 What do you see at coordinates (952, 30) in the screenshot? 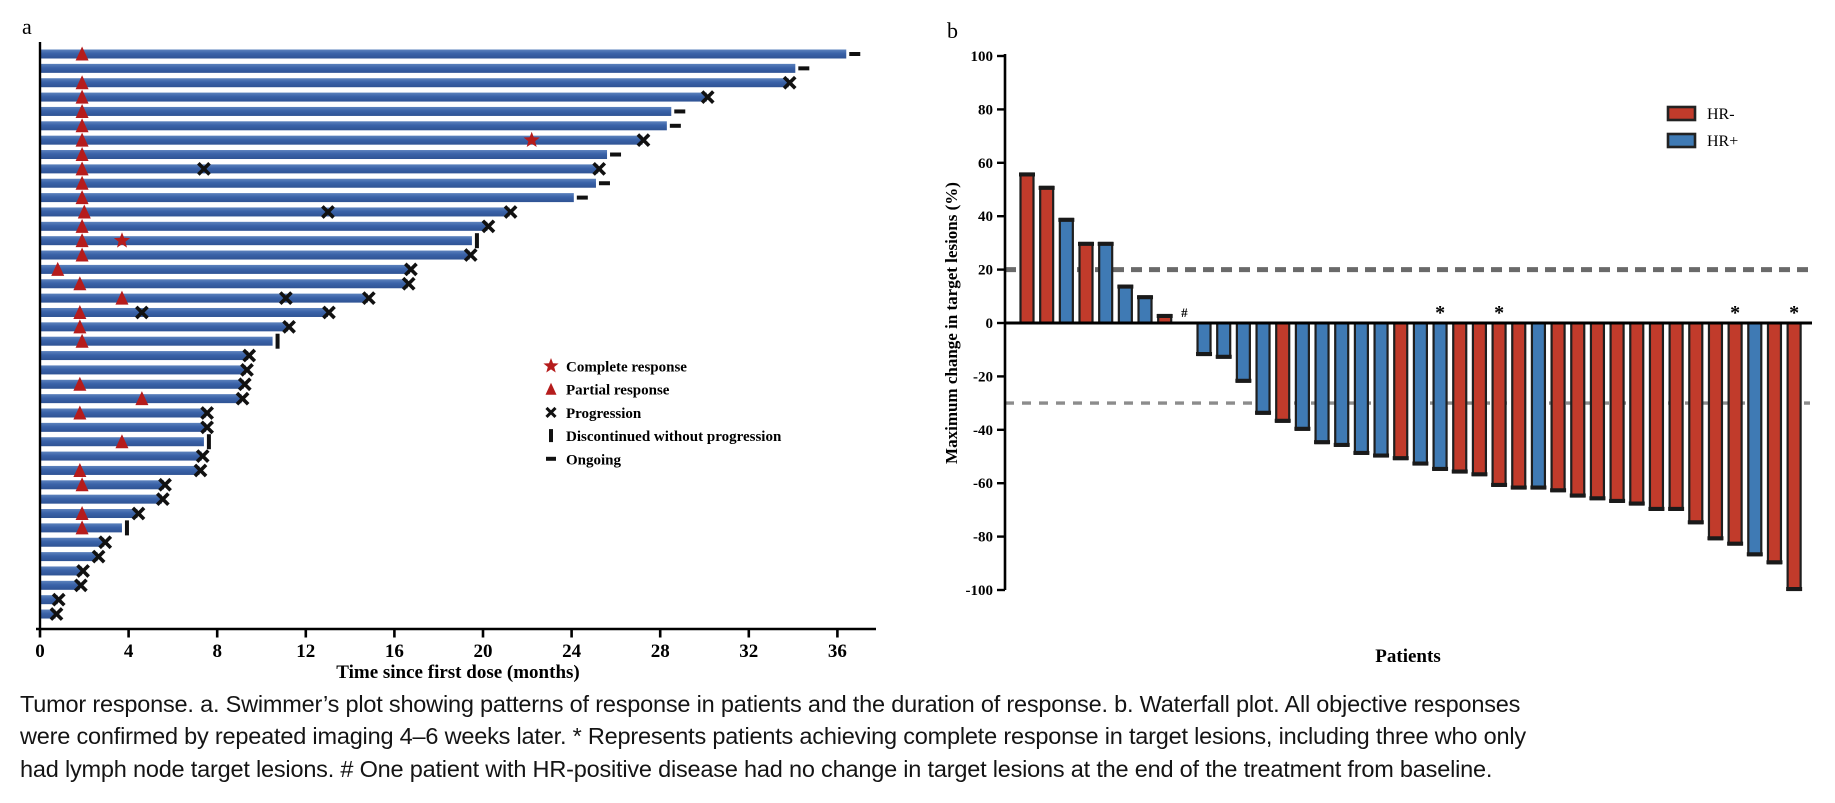
I see `panel-b-label: b` at bounding box center [952, 30].